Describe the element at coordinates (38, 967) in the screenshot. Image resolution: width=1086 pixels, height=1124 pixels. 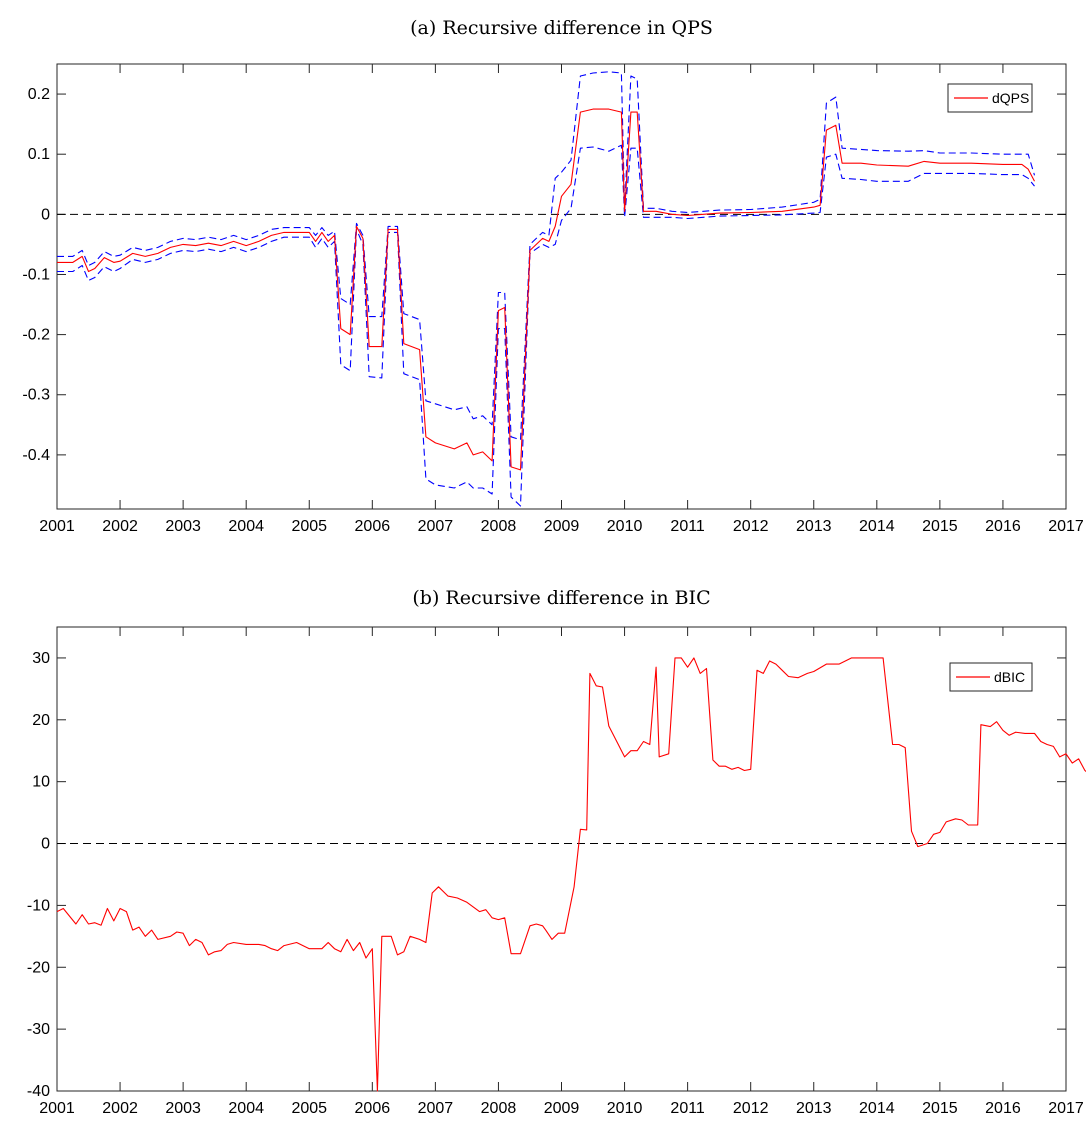
I see `y-tick-label: -20` at that location.